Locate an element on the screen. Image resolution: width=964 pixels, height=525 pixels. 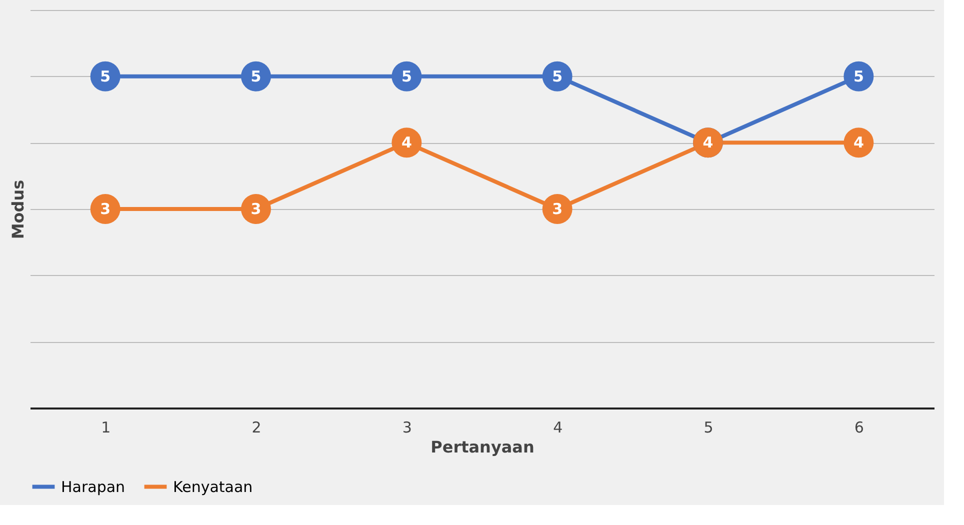
x-tick-label: 4 is located at coordinates (558, 427).